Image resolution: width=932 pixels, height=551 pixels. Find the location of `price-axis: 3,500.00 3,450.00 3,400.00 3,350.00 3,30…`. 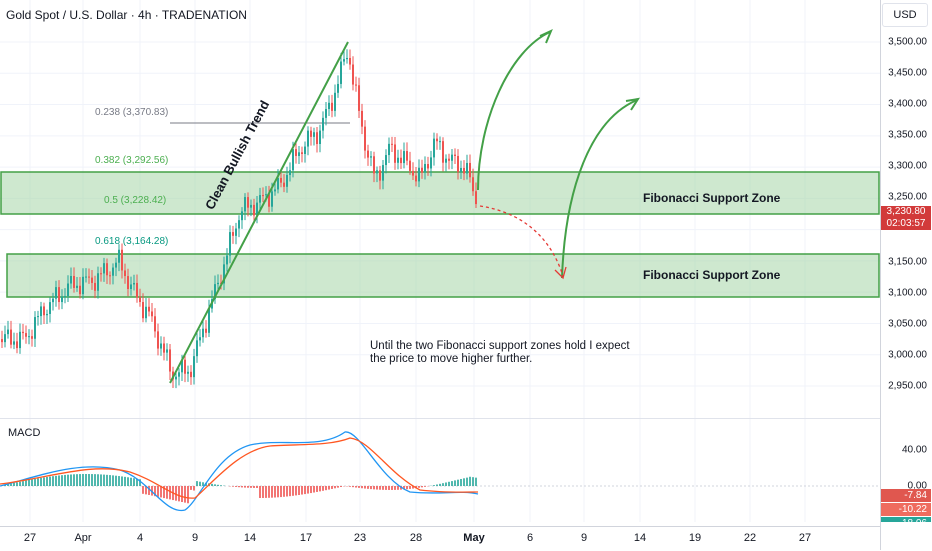

price-axis: 3,500.00 3,450.00 3,400.00 3,350.00 3,30… is located at coordinates (906, 275).